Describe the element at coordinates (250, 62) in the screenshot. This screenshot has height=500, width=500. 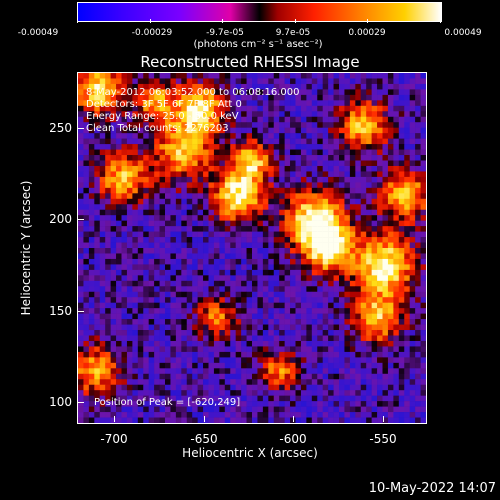
I see `image-title: Reconstructed RHESSI Image` at that location.